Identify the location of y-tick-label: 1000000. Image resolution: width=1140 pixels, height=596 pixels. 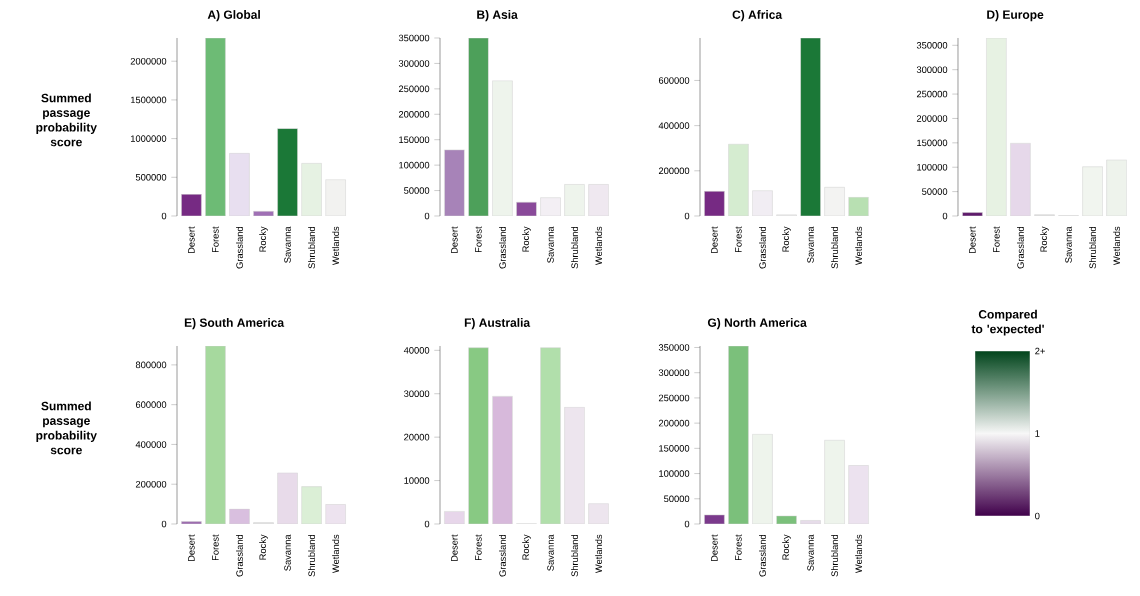
(148, 138).